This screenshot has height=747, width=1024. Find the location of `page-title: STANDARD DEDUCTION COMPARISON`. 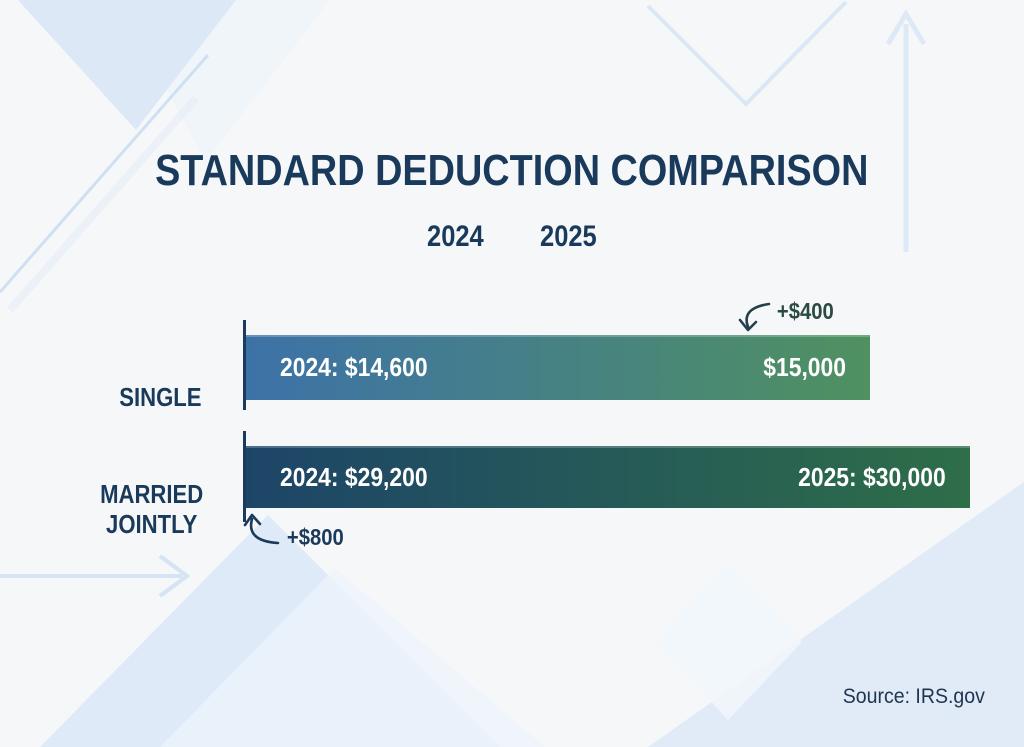

page-title: STANDARD DEDUCTION COMPARISON is located at coordinates (512, 171).